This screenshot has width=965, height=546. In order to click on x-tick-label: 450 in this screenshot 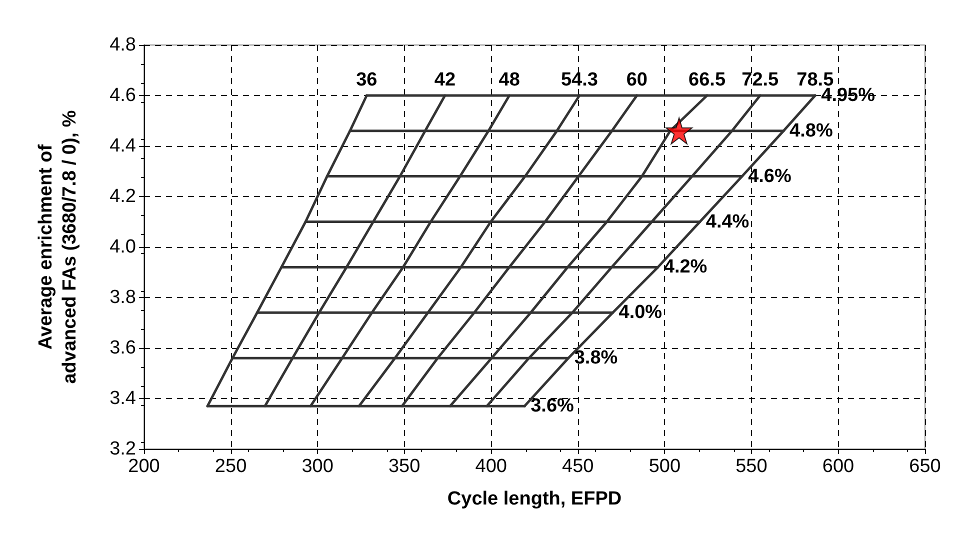, I will do `click(578, 466)`.